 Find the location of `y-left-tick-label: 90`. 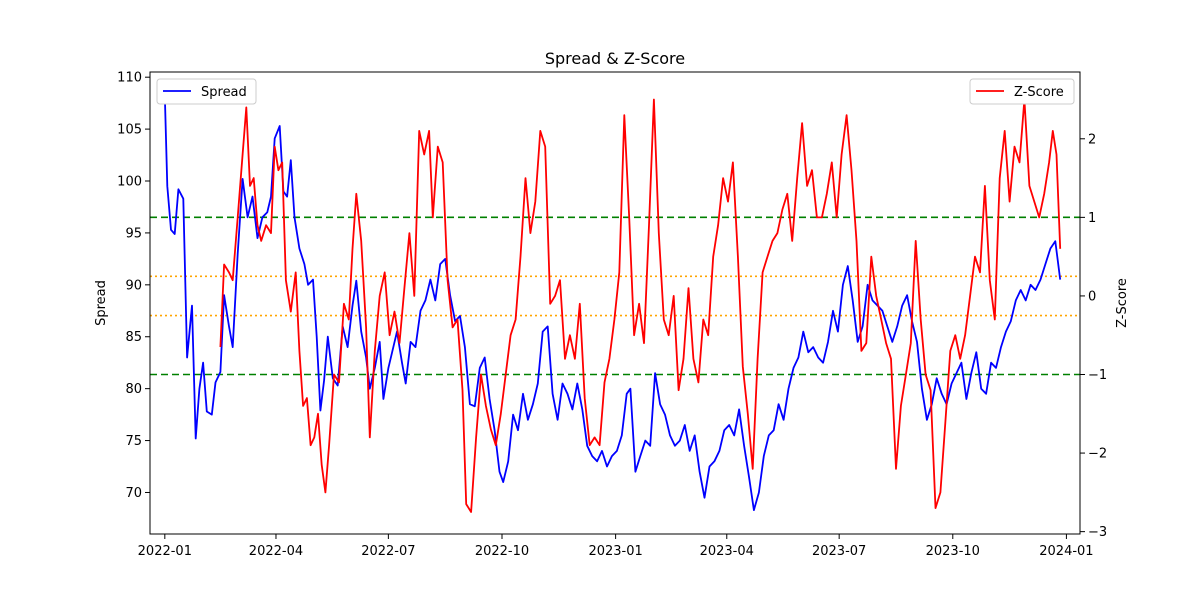

y-left-tick-label: 90 is located at coordinates (133, 285).